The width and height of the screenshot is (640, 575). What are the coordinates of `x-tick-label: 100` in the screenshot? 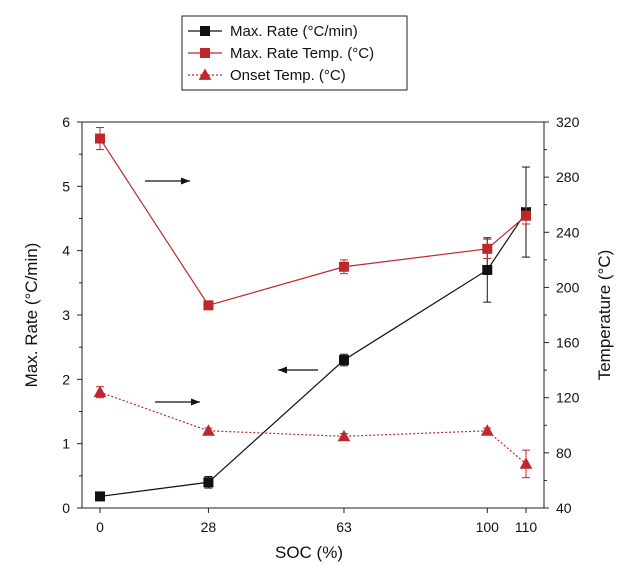 It's located at (488, 527).